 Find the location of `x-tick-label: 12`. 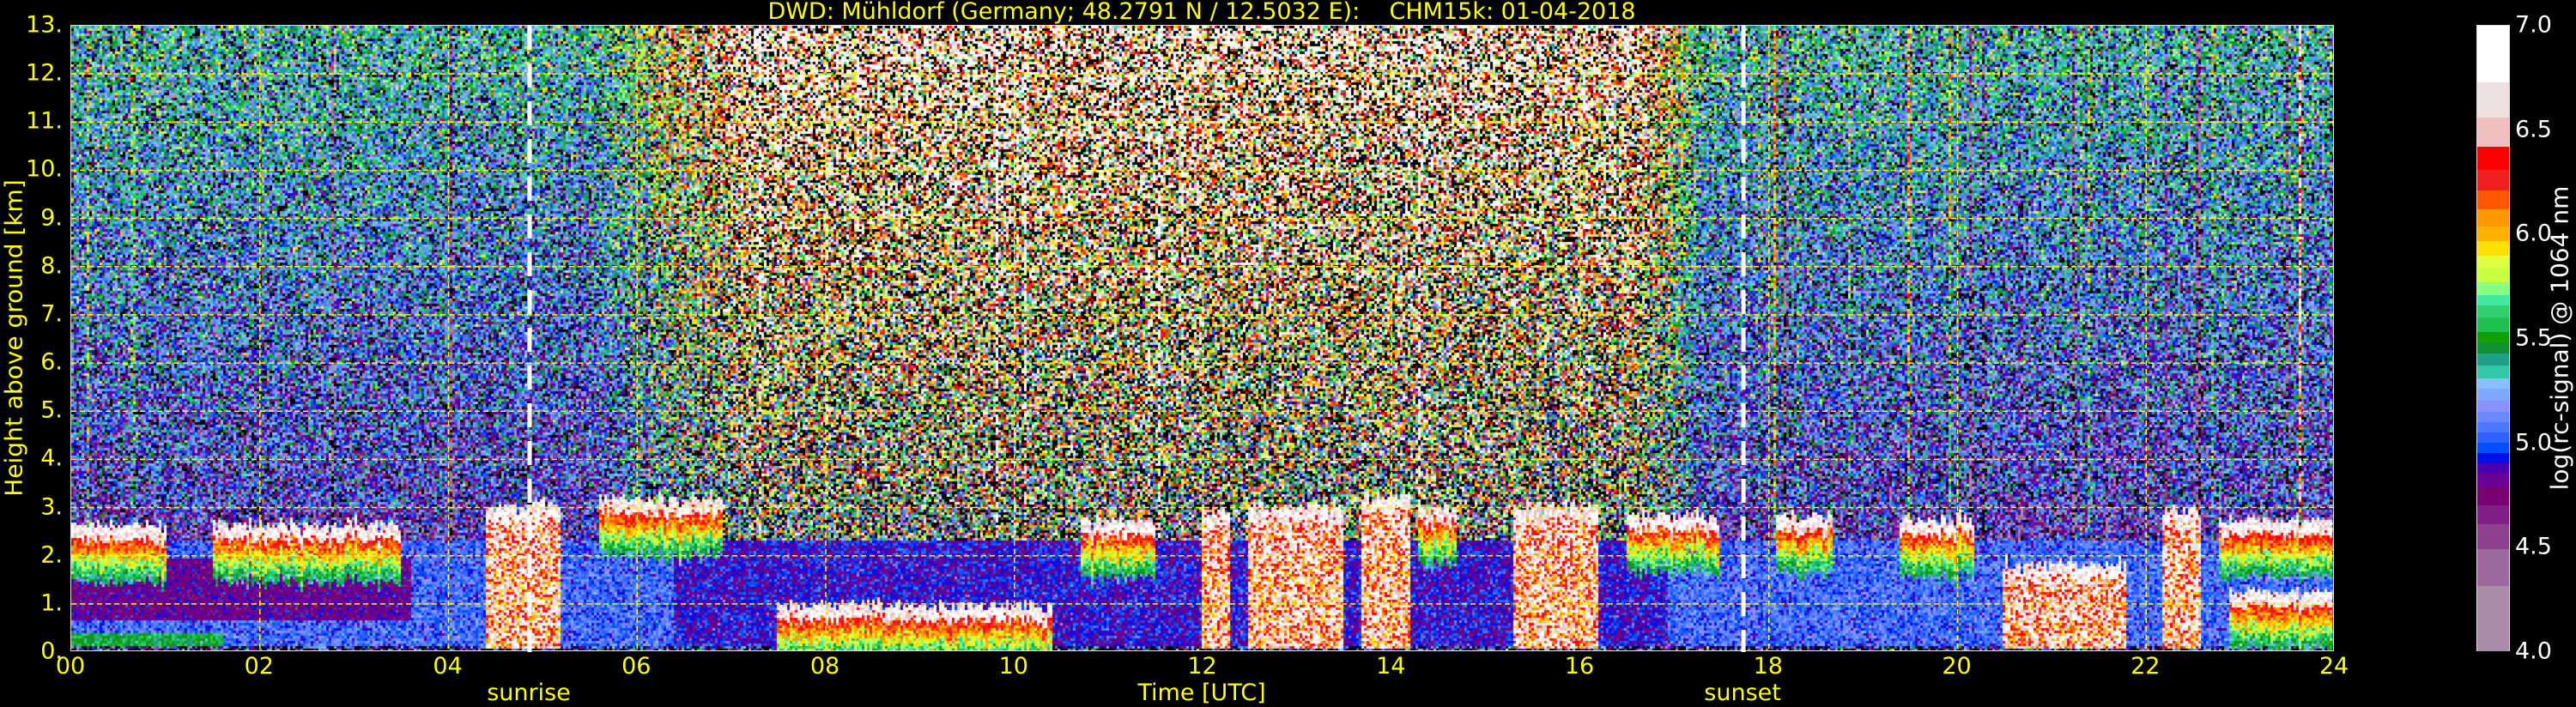

x-tick-label: 12 is located at coordinates (1202, 666).